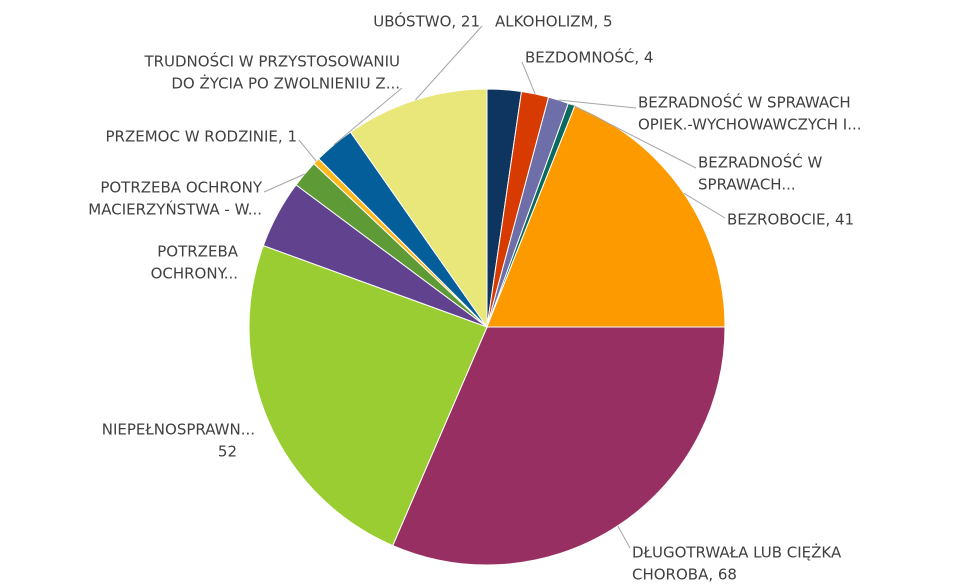 The height and width of the screenshot is (585, 967). Describe the element at coordinates (760, 162) in the screenshot. I see `data-label: BEZRADNOŚĆ W` at that location.